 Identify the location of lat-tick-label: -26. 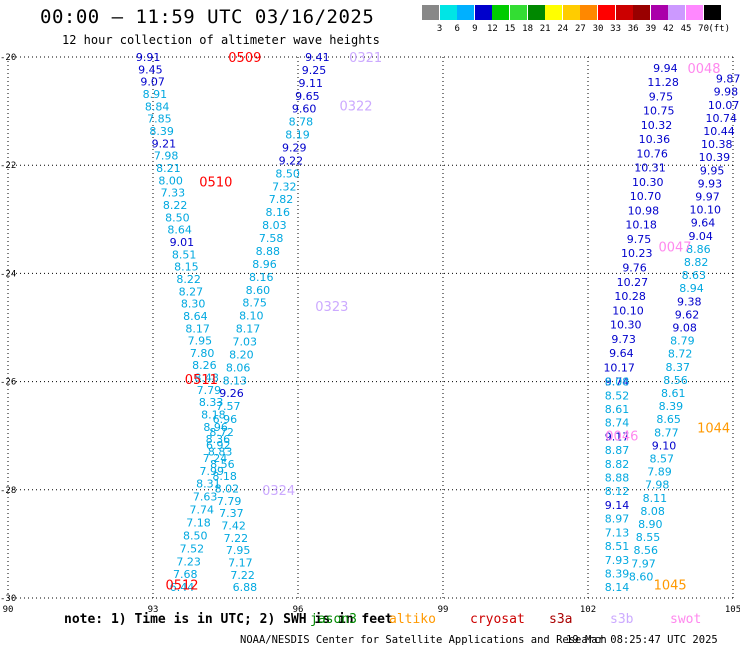
(8, 383).